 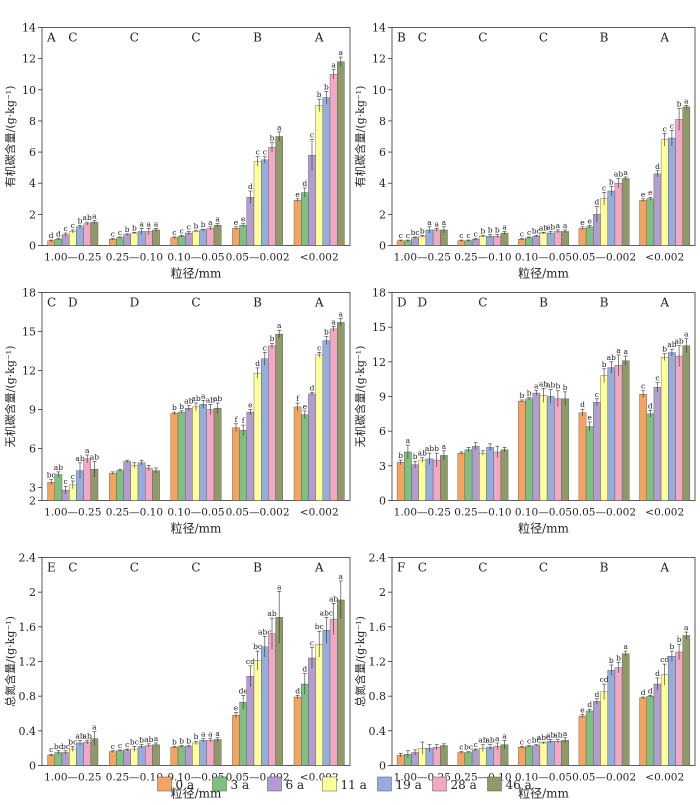 What do you see at coordinates (29, 28) in the screenshot?
I see `y-tick-label: 14` at bounding box center [29, 28].